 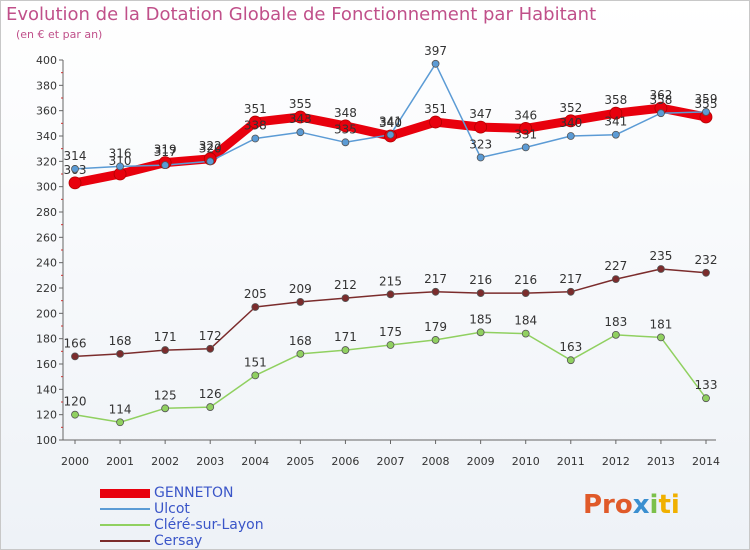 I want to click on x-tick-label: 2005, so click(x=300, y=461).